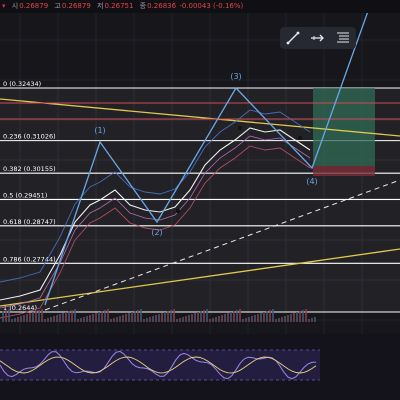  I want to click on indicator-menu-button, so click(343, 38).